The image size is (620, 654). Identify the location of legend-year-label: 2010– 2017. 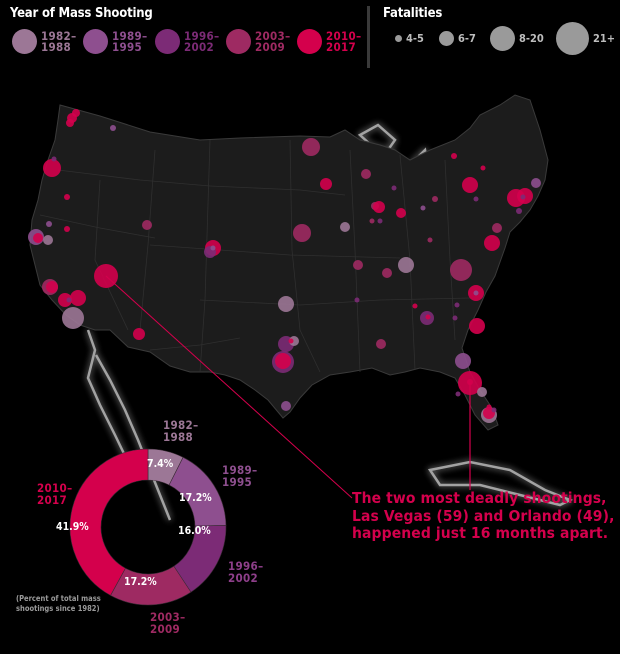
(344, 41).